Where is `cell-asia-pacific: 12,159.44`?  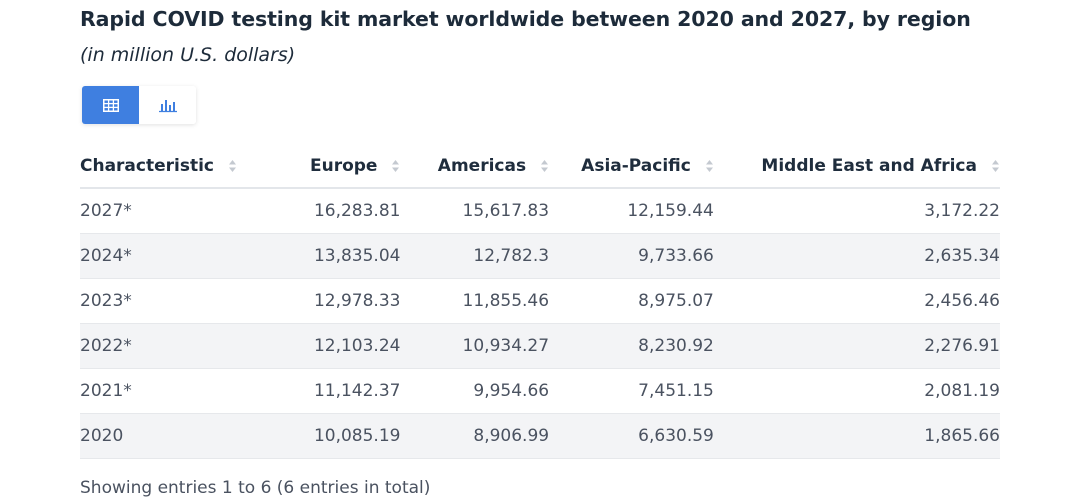
cell-asia-pacific: 12,159.44 is located at coordinates (631, 211).